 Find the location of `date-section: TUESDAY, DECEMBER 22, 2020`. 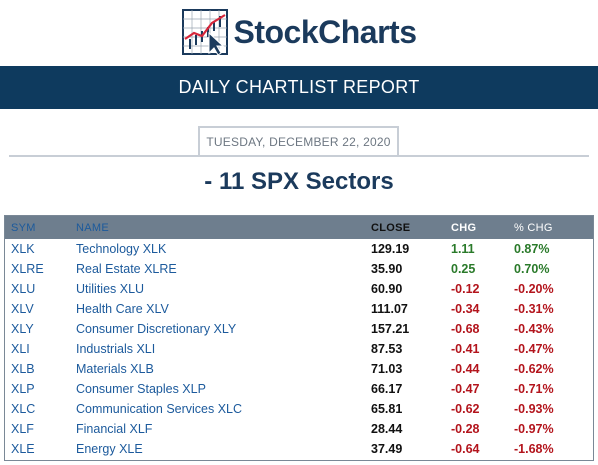

date-section: TUESDAY, DECEMBER 22, 2020 is located at coordinates (299, 141).